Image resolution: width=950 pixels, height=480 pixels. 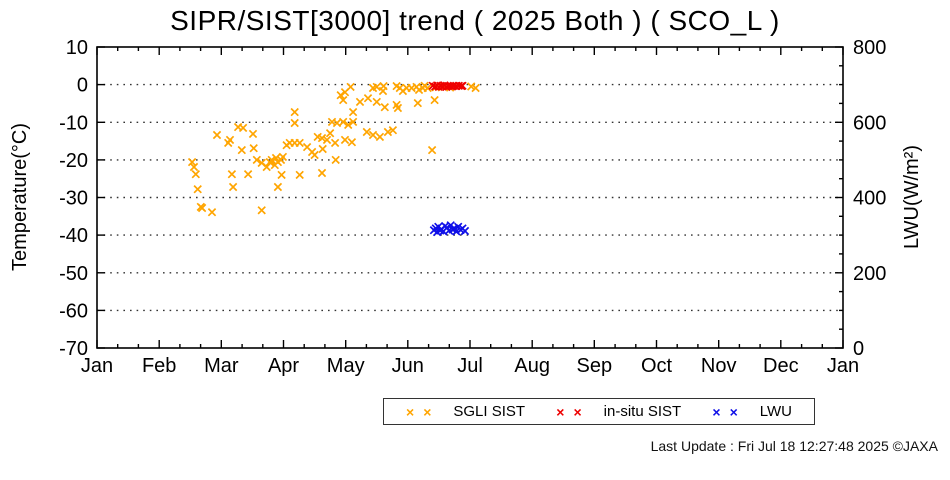 I want to click on svg-text: Jul, so click(x=470, y=366).